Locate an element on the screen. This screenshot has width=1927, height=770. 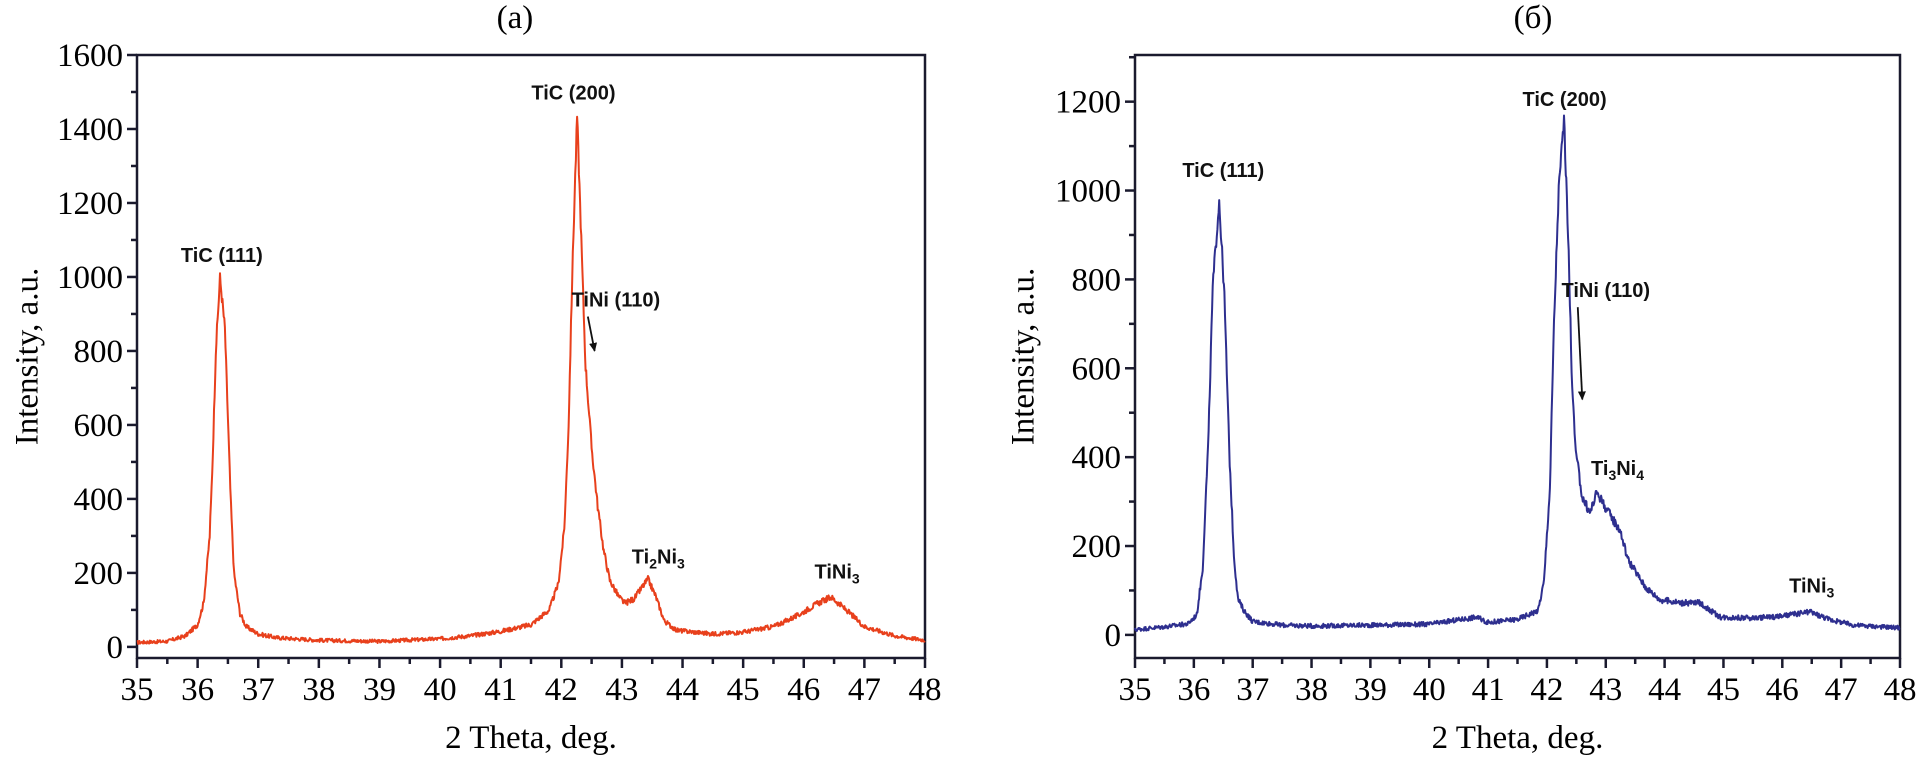
y-tick-label: 1600 is located at coordinates (90, 56).